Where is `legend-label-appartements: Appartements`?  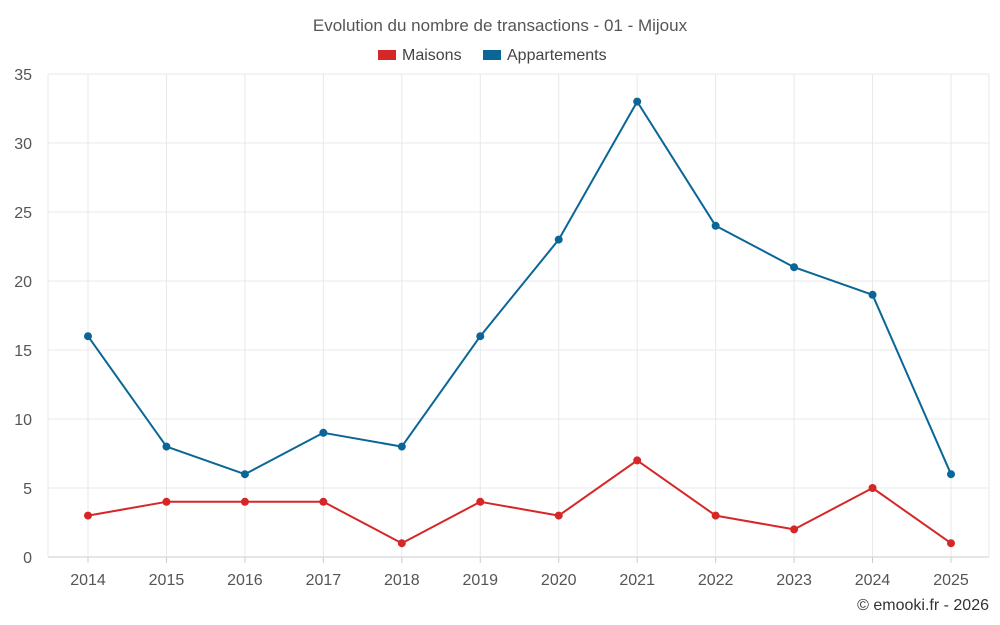
legend-label-appartements: Appartements is located at coordinates (557, 55).